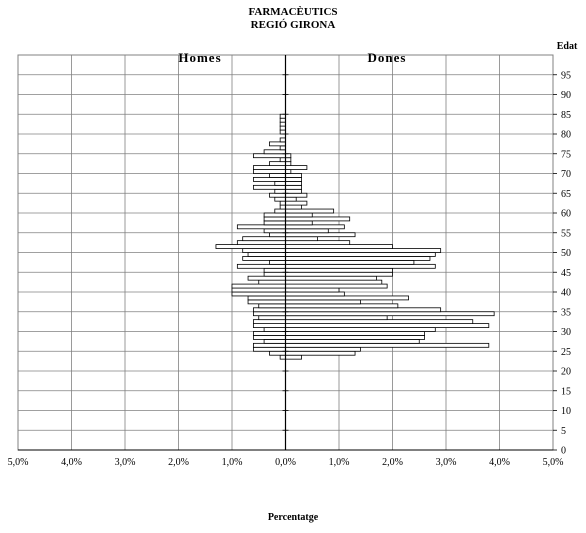  I want to click on y-tick-label: 95, so click(566, 75).